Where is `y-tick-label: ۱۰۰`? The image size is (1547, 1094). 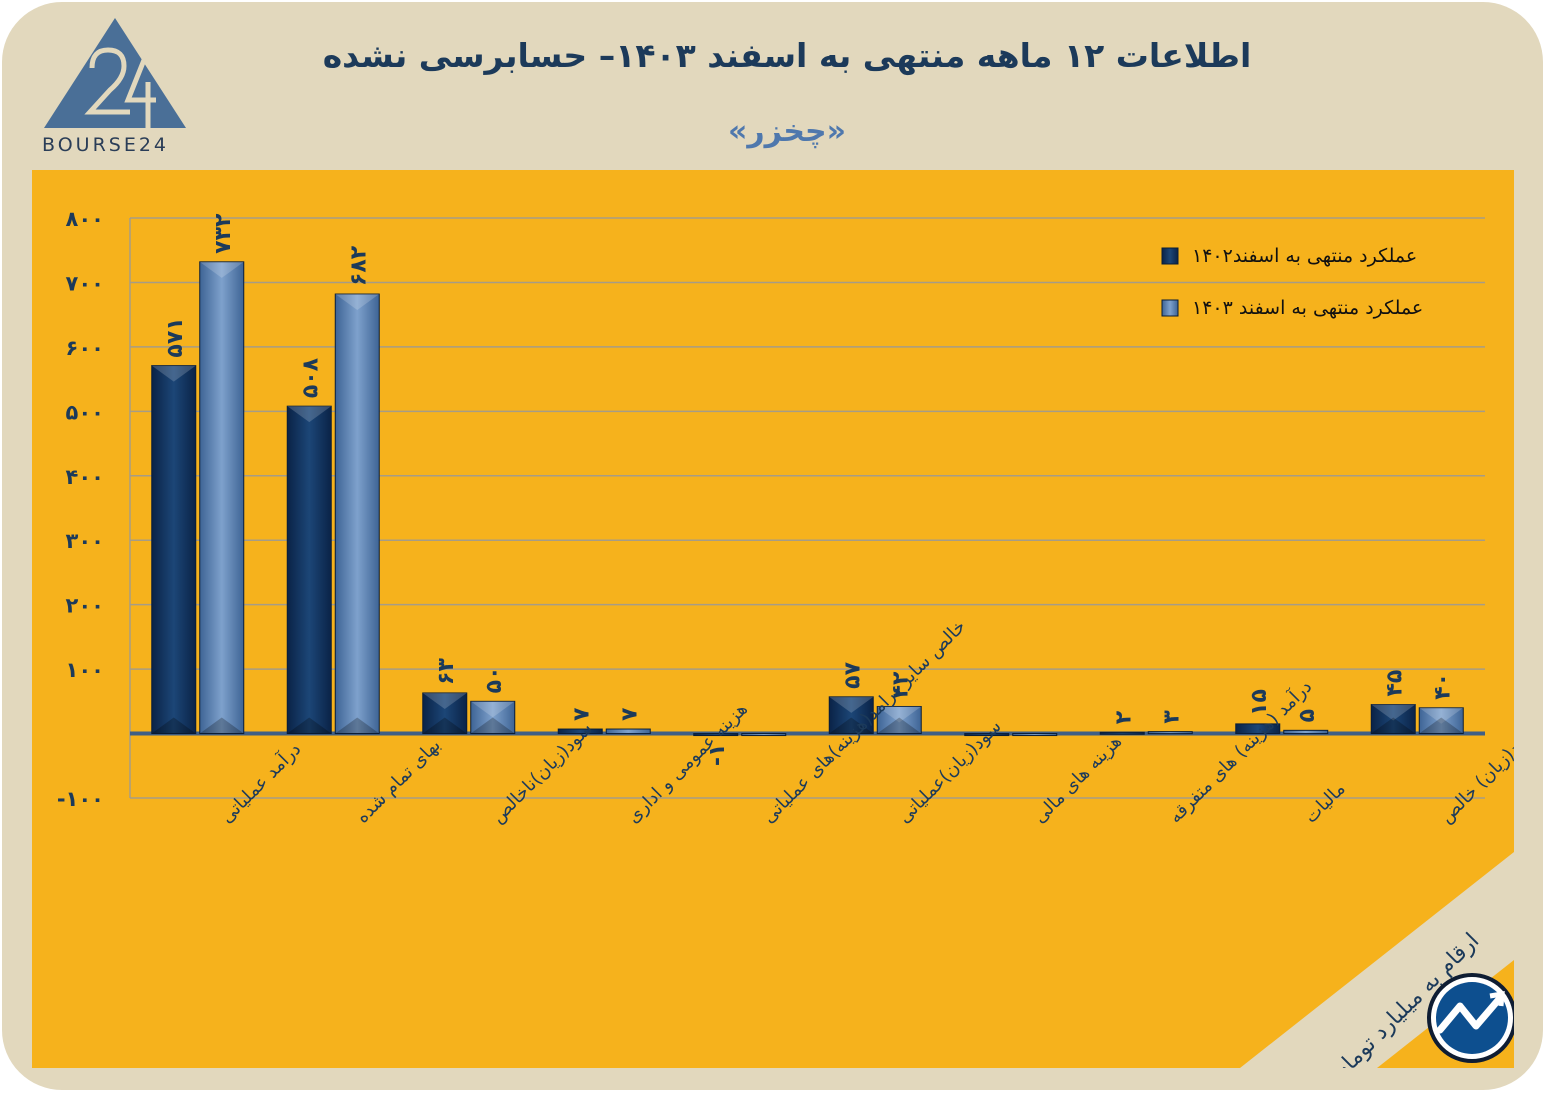
y-tick-label: ۱۰۰ is located at coordinates (85, 670).